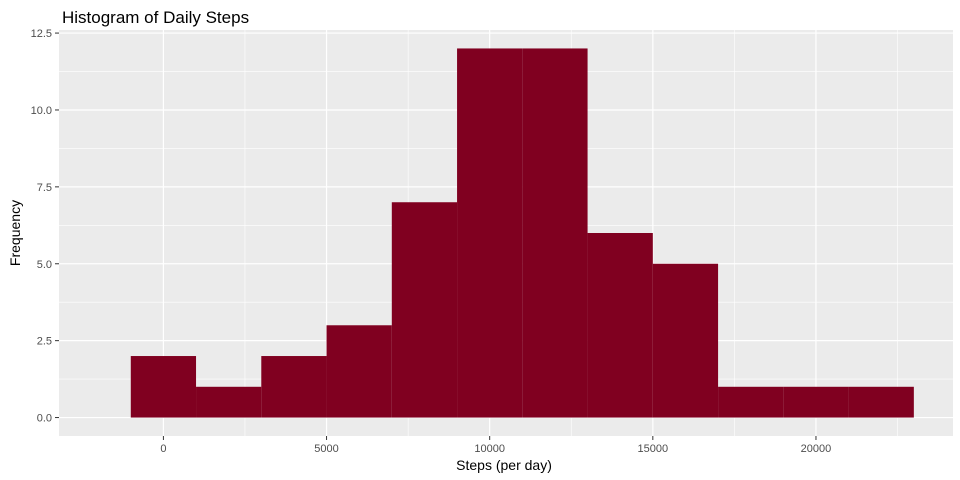 The height and width of the screenshot is (480, 960). I want to click on x-tick-label: 10000, so click(489, 449).